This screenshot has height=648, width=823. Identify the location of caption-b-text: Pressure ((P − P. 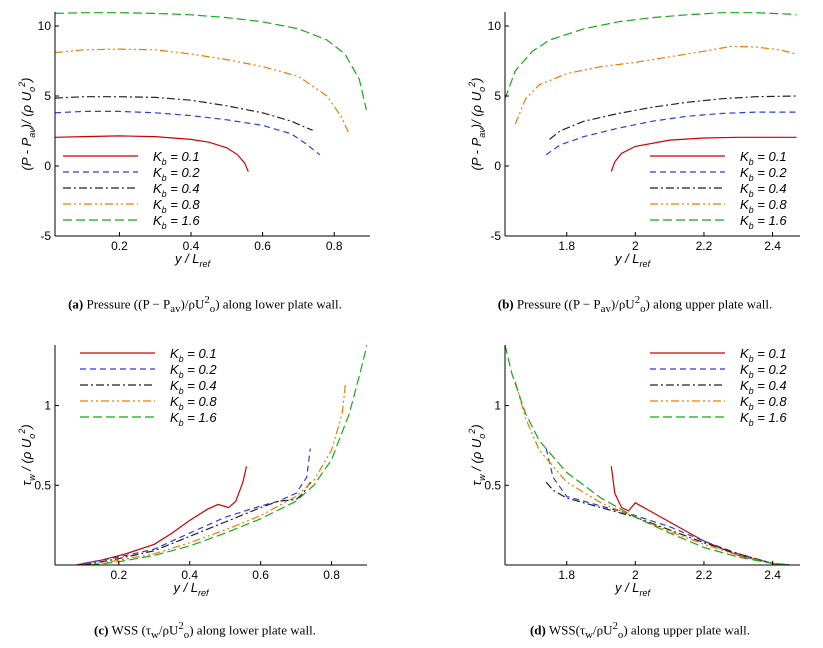
(558, 304).